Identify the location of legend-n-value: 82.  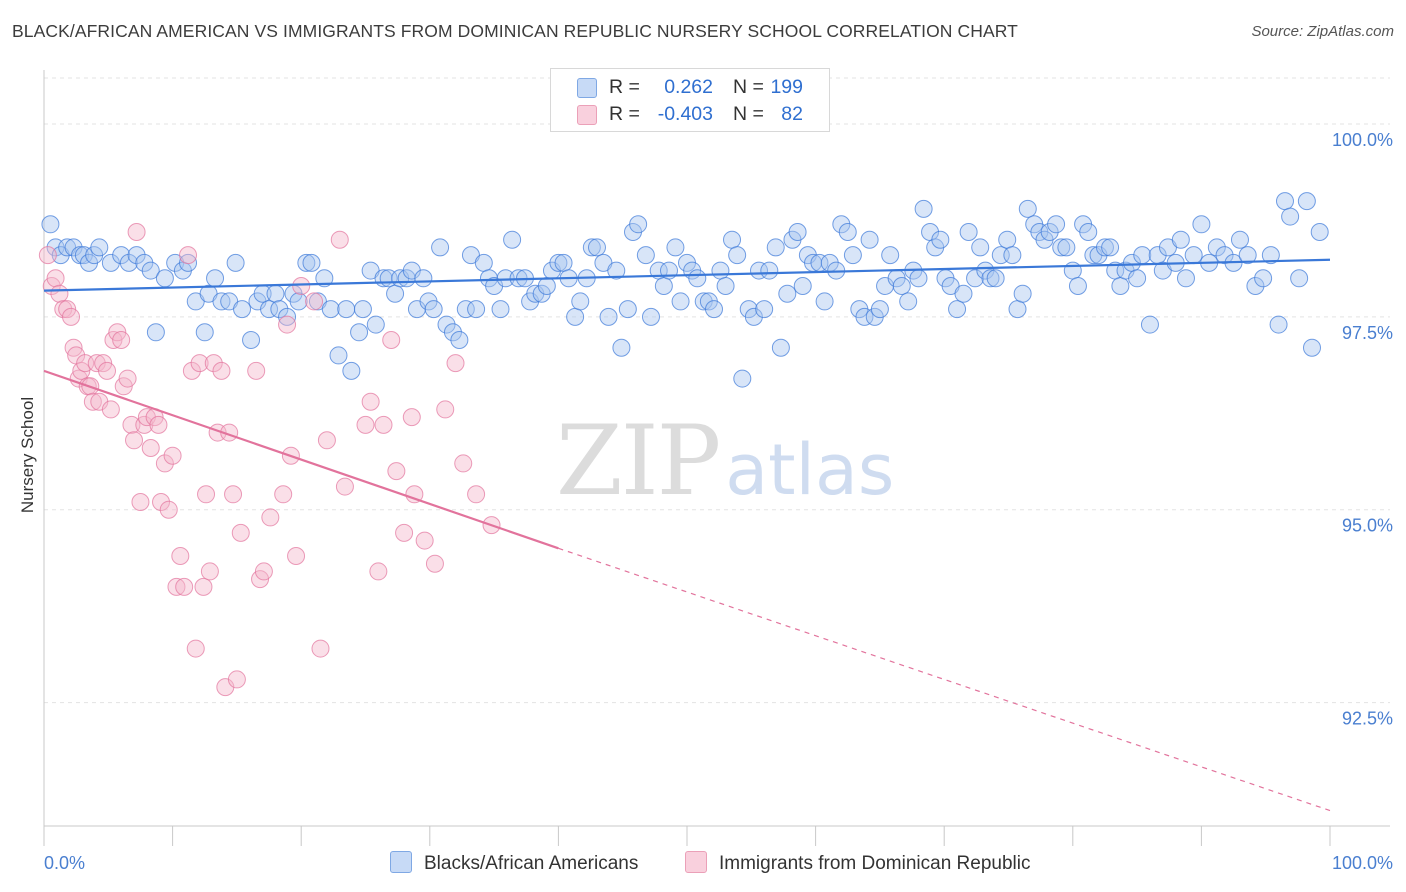
(792, 114).